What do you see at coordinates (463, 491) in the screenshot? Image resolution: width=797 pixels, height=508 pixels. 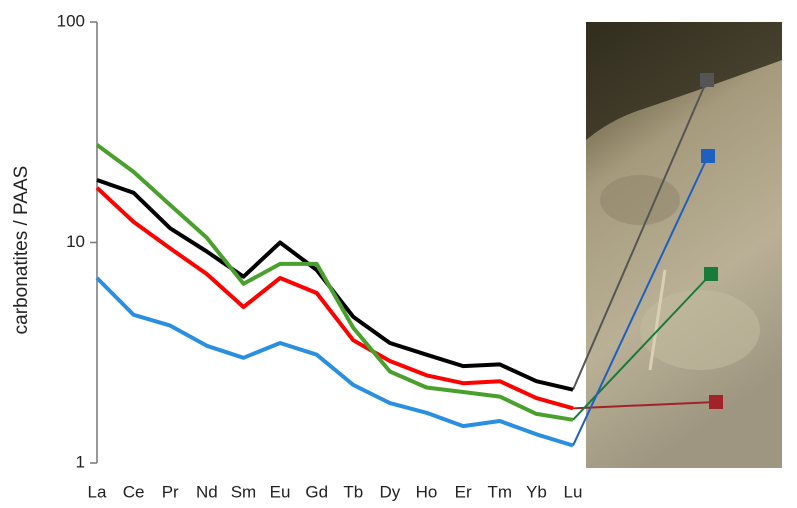 I see `x-tick-label: Er` at bounding box center [463, 491].